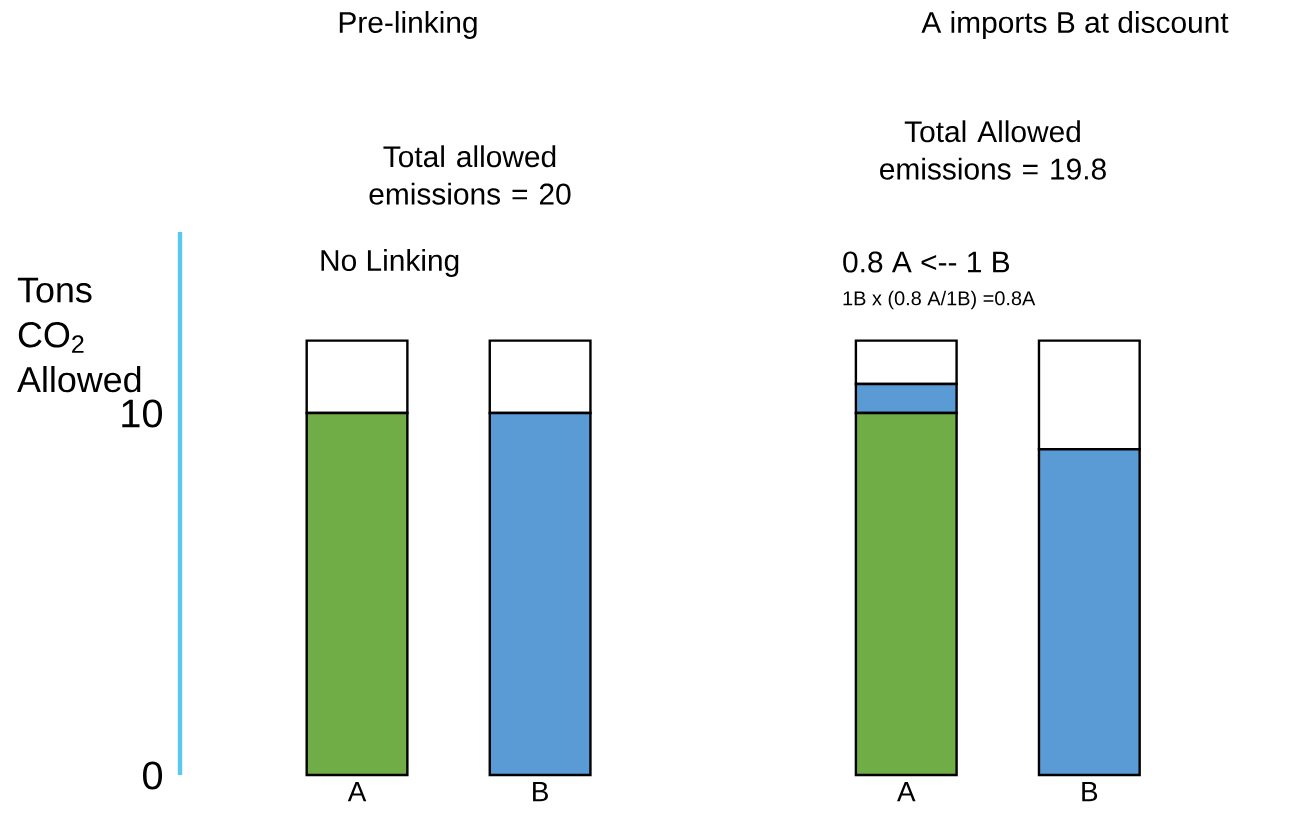 The width and height of the screenshot is (1295, 825). What do you see at coordinates (390, 263) in the screenshot?
I see `annotation: No Linking` at bounding box center [390, 263].